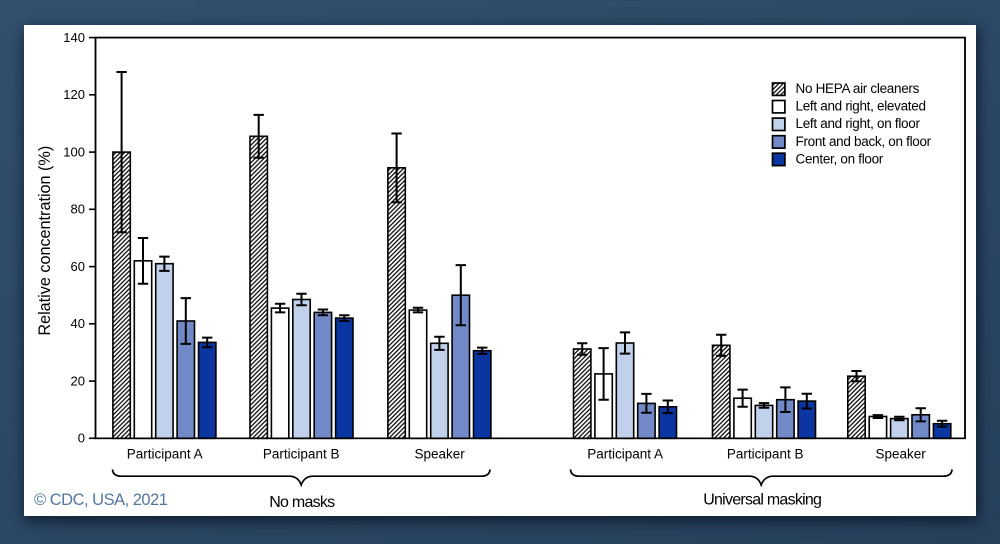  What do you see at coordinates (78, 323) in the screenshot?
I see `svg-text: 40` at bounding box center [78, 323].